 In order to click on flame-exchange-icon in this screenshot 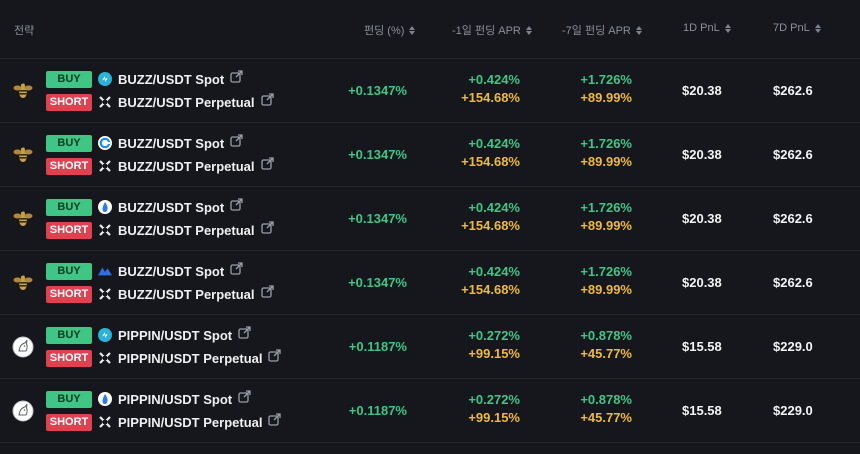, I will do `click(105, 399)`.